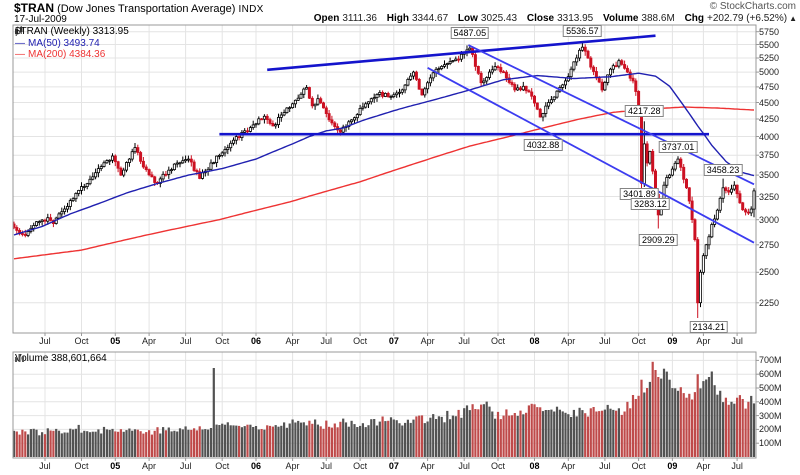 The width and height of the screenshot is (800, 475). What do you see at coordinates (621, 18) in the screenshot?
I see `volume-label: Volume` at bounding box center [621, 18].